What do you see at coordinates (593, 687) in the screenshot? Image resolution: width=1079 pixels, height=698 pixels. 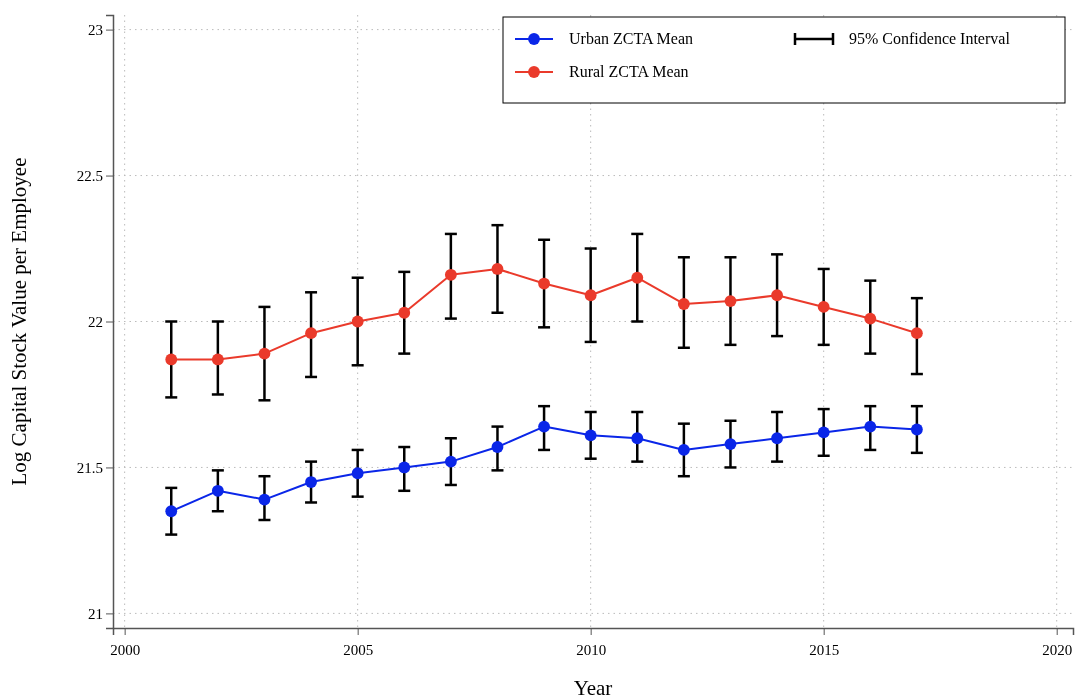 I see `x-axis-title: Year` at bounding box center [593, 687].